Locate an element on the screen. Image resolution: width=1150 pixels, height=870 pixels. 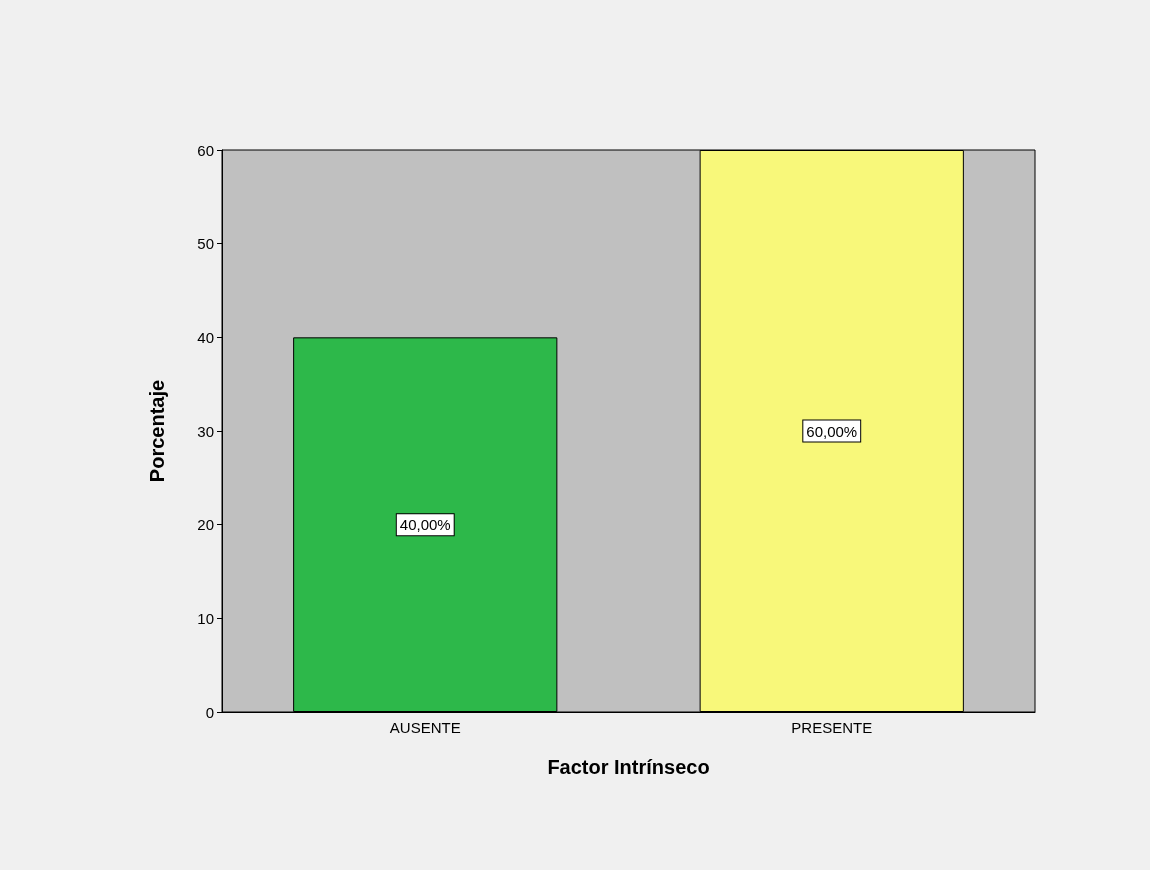
data-label: 60,00% is located at coordinates (832, 431).